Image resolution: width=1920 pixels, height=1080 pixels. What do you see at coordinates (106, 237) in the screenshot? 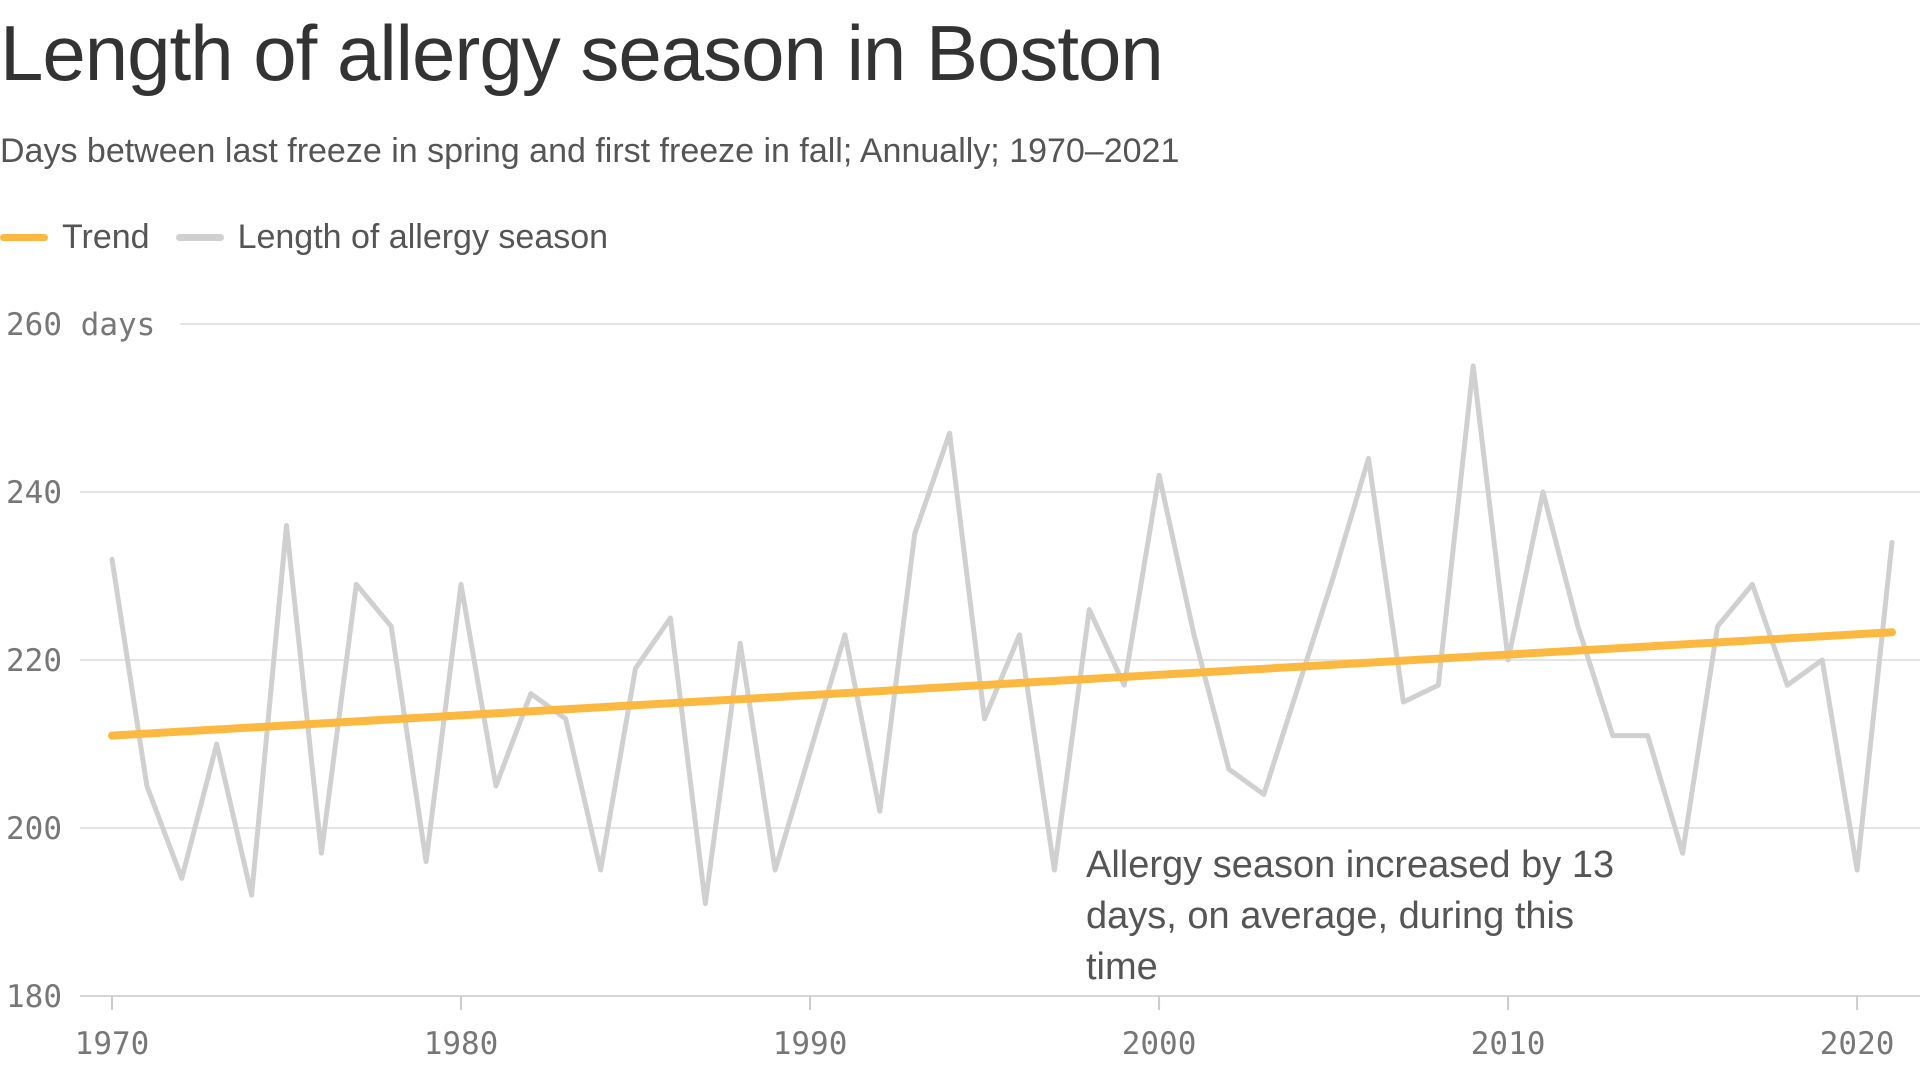
I see `legend-label-trend: Trend` at bounding box center [106, 237].